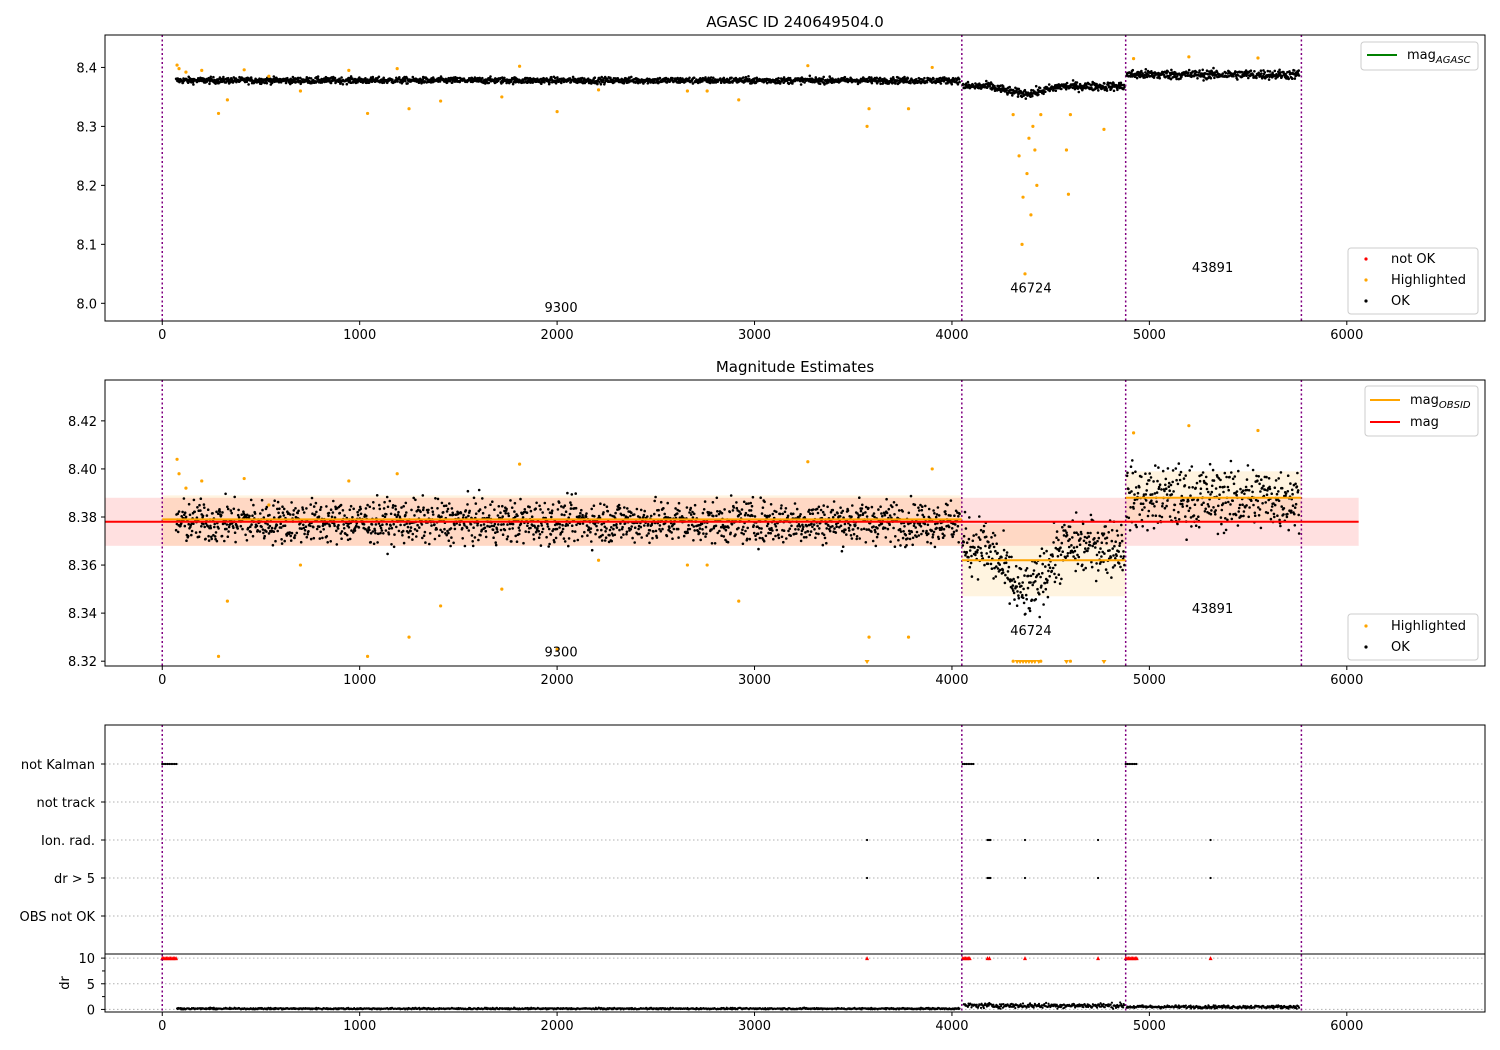  What do you see at coordinates (795, 22) in the screenshot?
I see `agasc-panel-title: AGASC ID 240649504.0` at bounding box center [795, 22].